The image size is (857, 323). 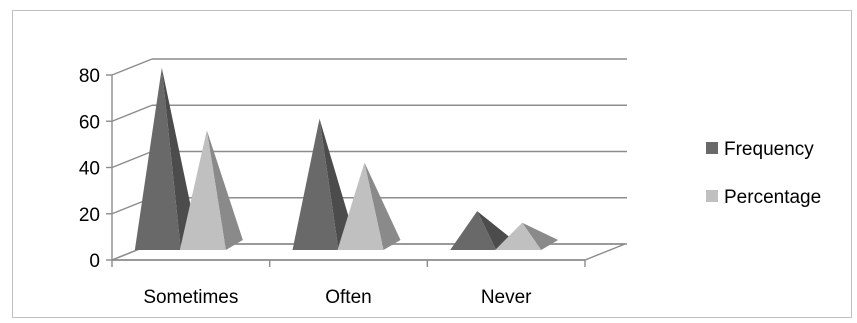 What do you see at coordinates (89, 122) in the screenshot?
I see `y-tick-label: 60` at bounding box center [89, 122].